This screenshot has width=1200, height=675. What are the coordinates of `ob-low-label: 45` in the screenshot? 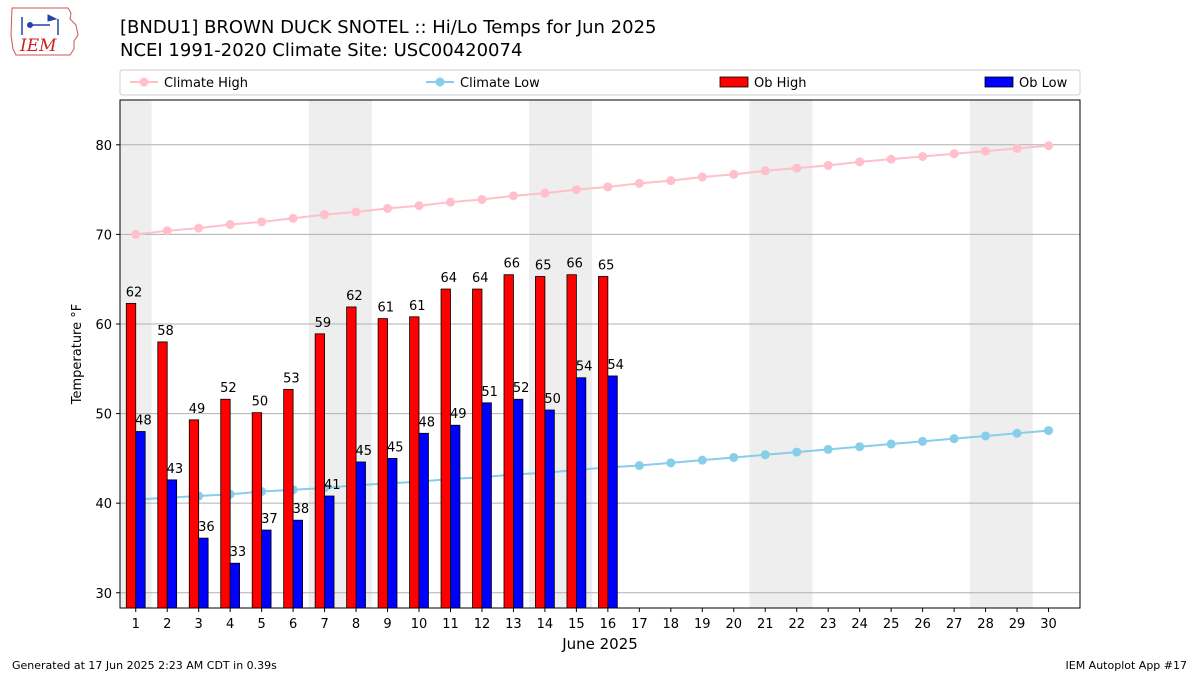 It's located at (395, 447).